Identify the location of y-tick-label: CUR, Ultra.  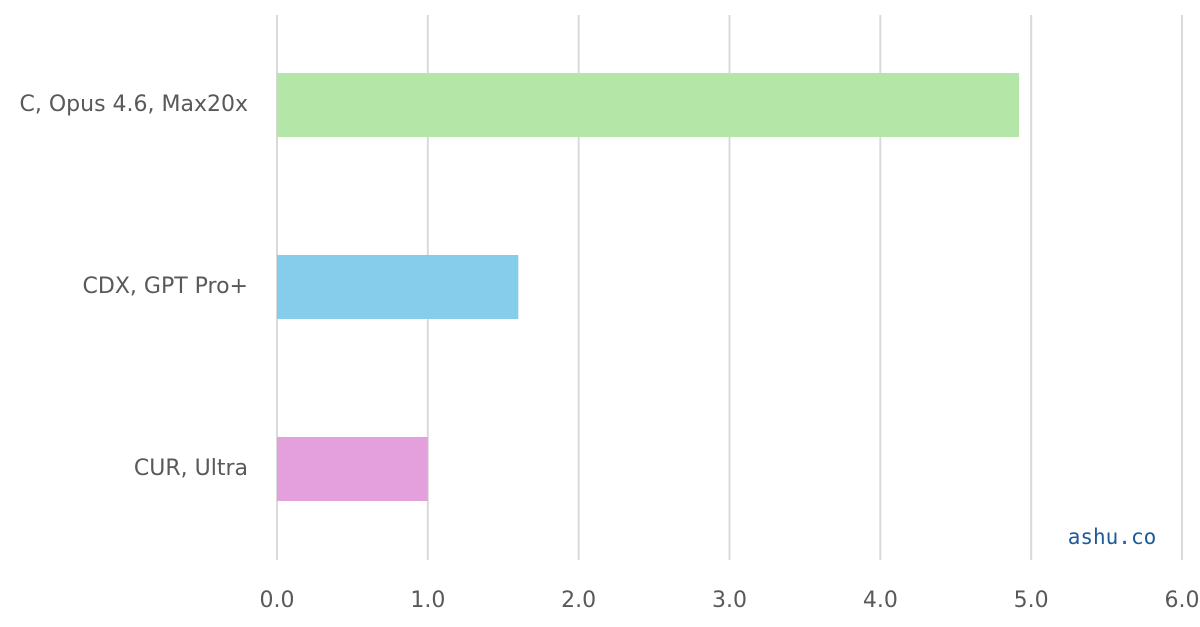
(191, 468).